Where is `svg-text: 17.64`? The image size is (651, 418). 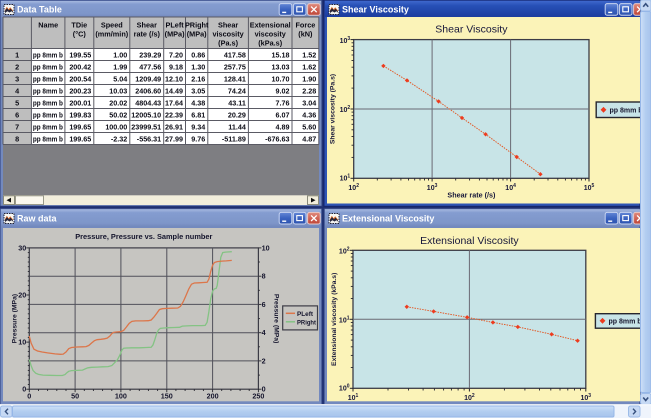
svg-text: 17.64 is located at coordinates (174, 103).